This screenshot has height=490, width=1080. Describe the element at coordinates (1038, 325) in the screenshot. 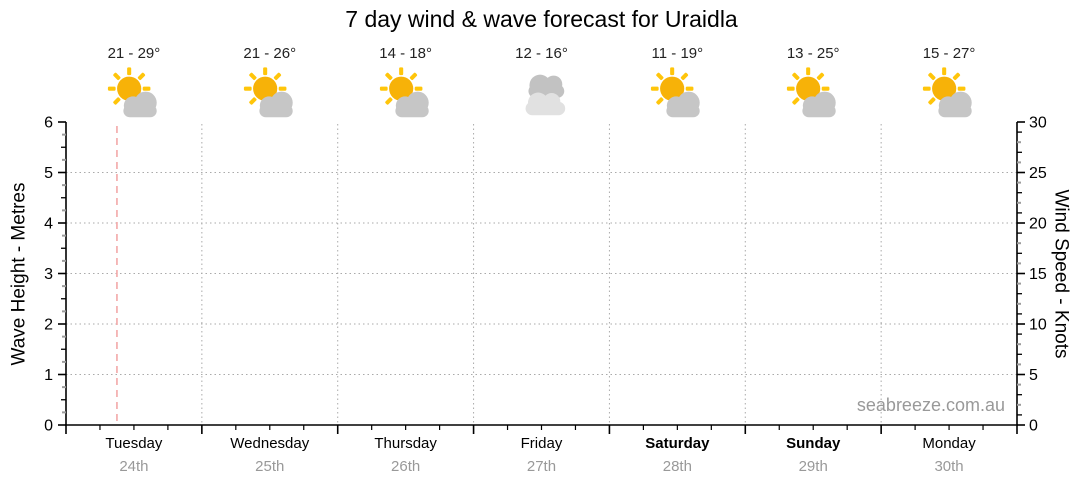

I see `svg-text: 10` at that location.